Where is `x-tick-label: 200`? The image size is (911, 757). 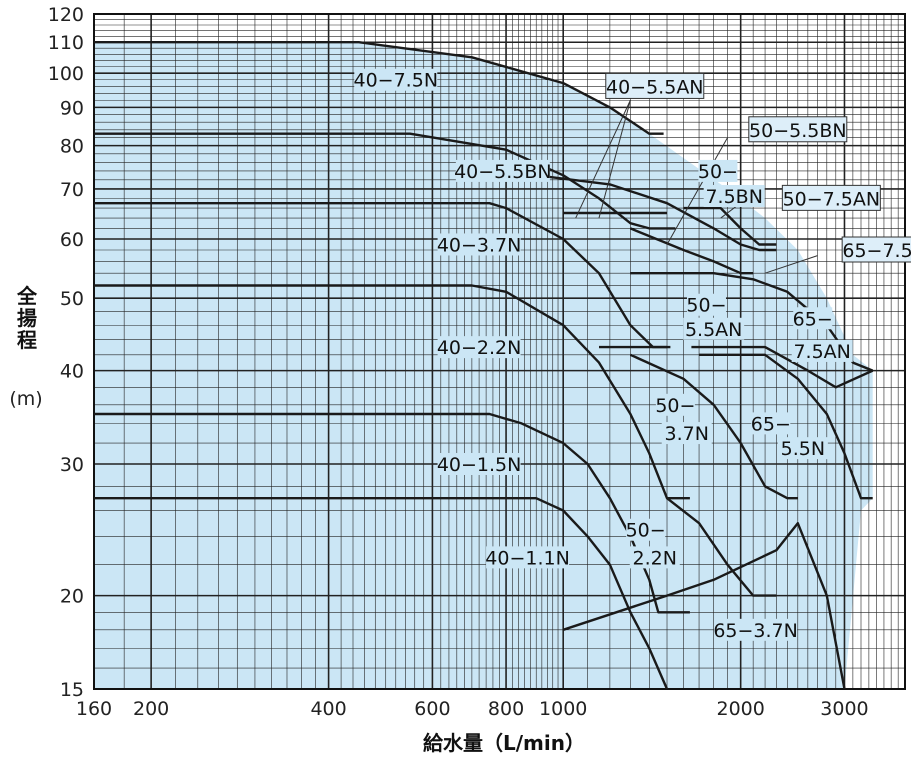
x-tick-label: 200 is located at coordinates (151, 709).